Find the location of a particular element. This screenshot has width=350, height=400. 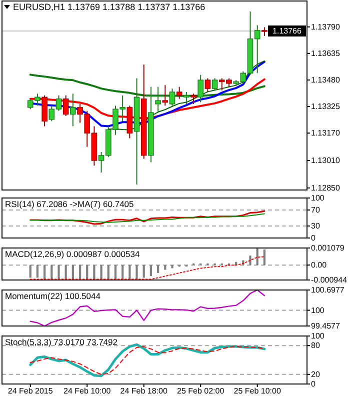

y-tick-label: 30 is located at coordinates (315, 226).